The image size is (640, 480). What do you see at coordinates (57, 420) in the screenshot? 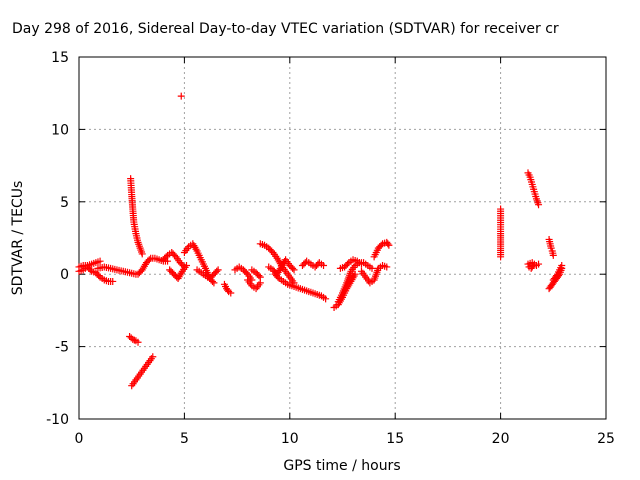
I see `y-tick-label: -10` at bounding box center [57, 420].